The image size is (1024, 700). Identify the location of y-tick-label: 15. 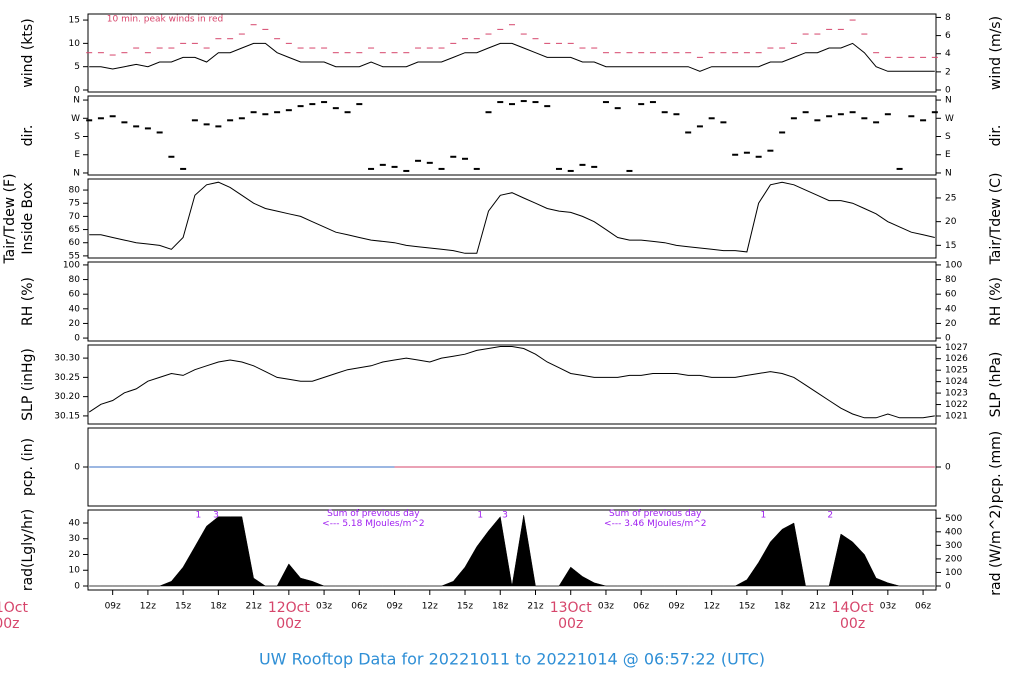
(74, 21).